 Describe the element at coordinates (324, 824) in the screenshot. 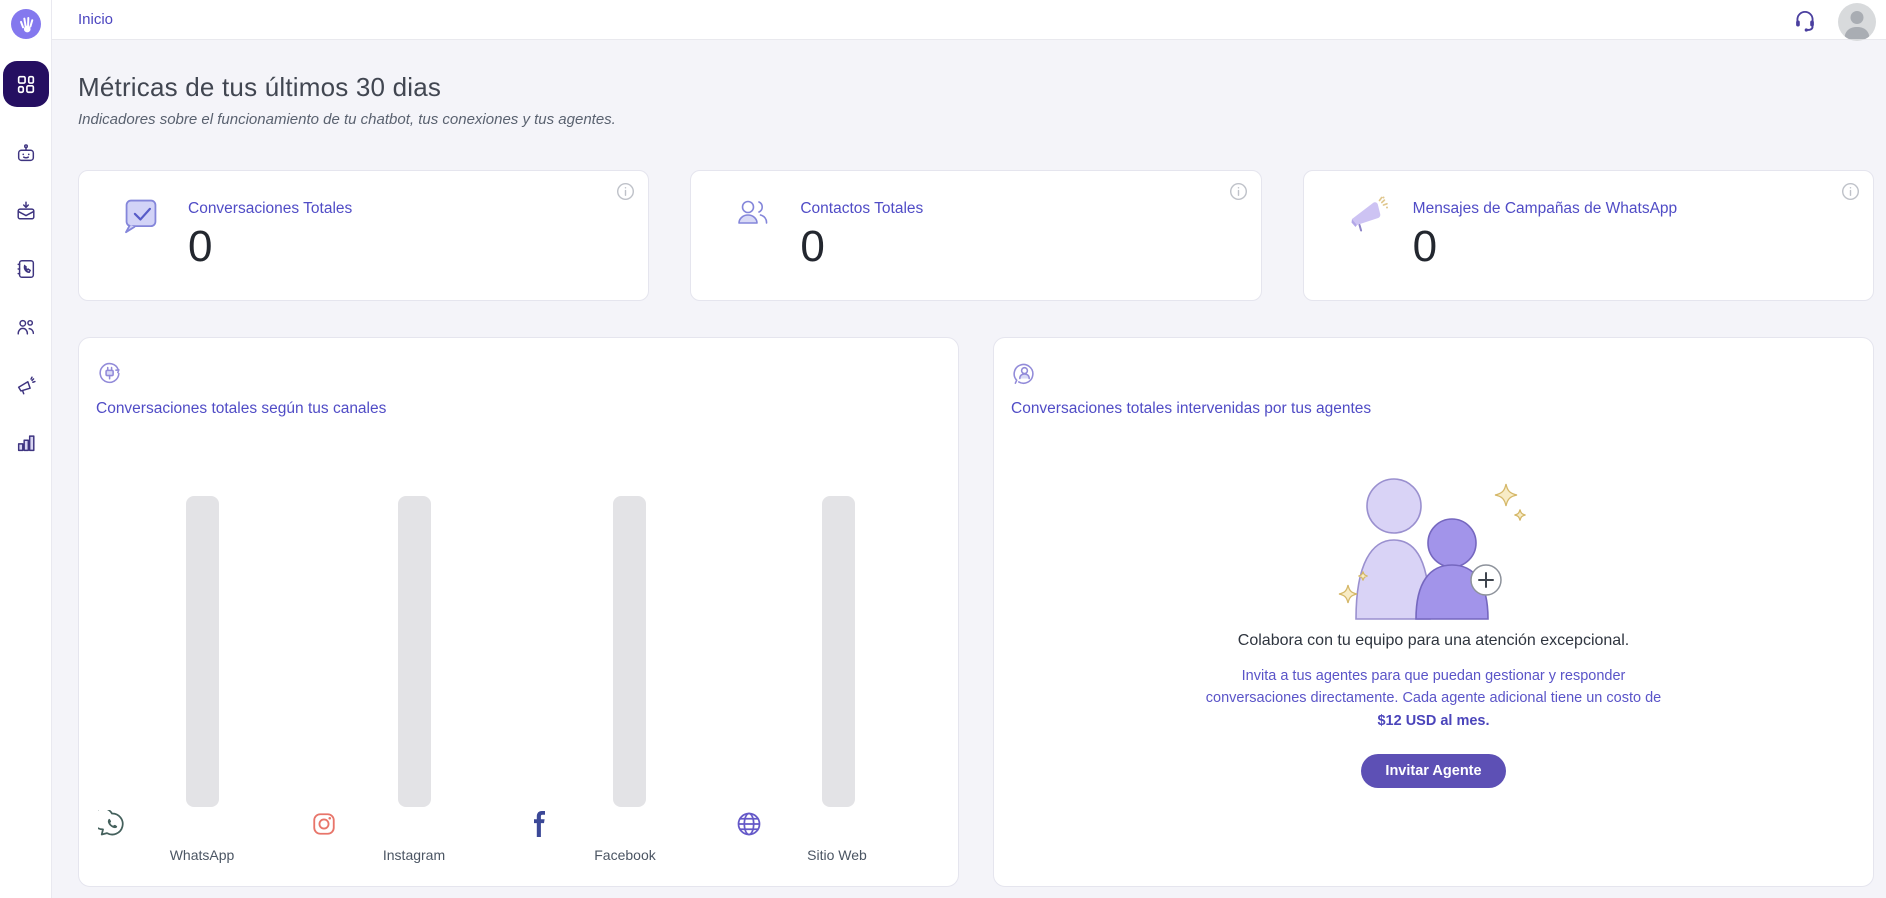

I see `instagram-icon` at that location.